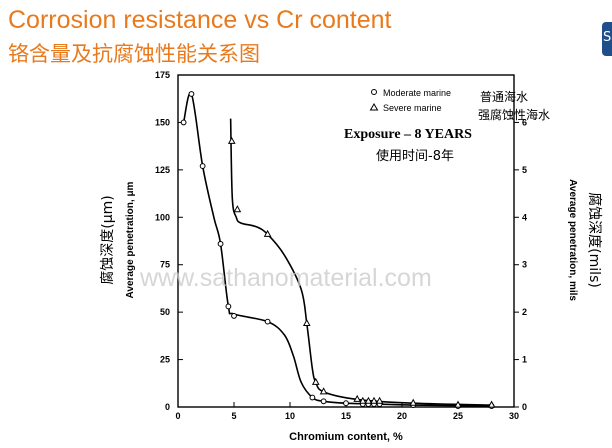 The height and width of the screenshot is (448, 612). I want to click on x-tick-label: 5, so click(233, 416).